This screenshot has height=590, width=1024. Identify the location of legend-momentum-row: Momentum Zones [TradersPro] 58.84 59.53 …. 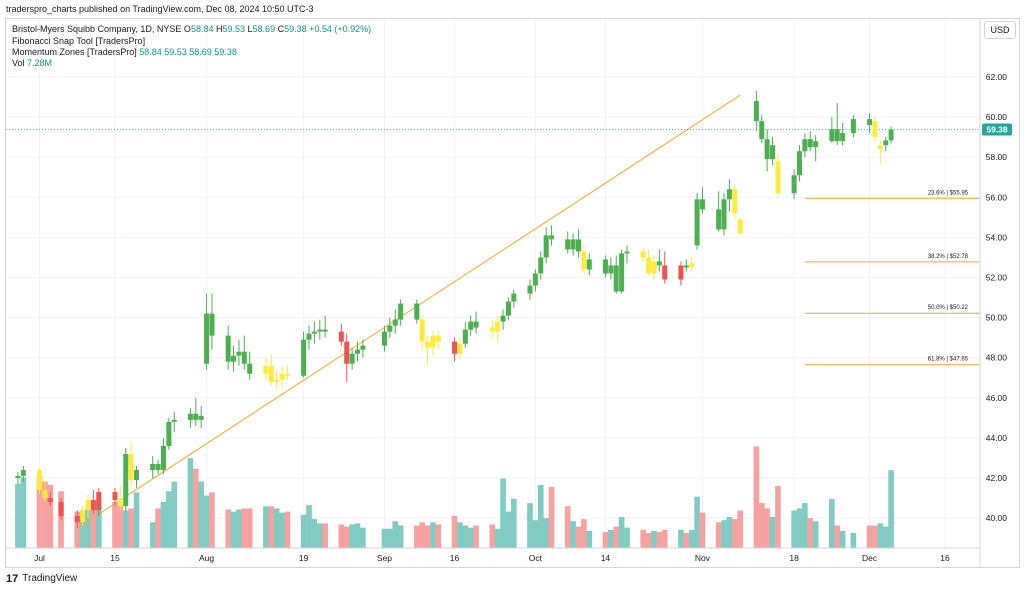
(124, 52).